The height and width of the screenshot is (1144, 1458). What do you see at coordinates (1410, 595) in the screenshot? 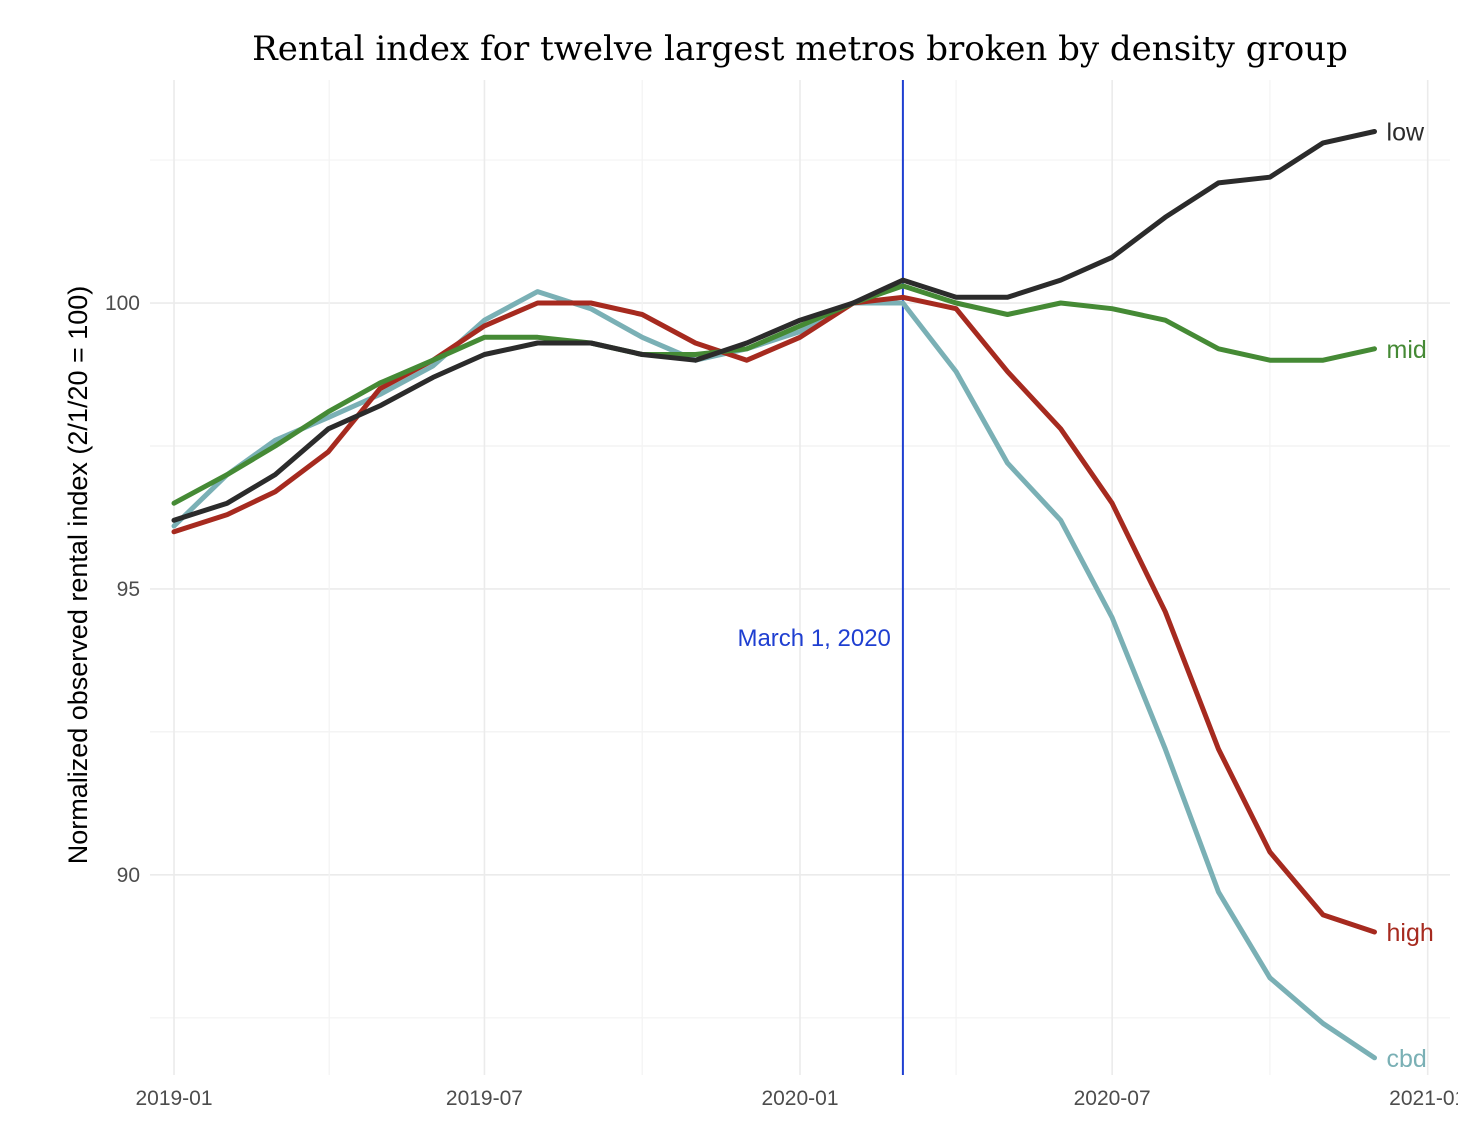
I see `series-labels: low mid high cbd` at bounding box center [1410, 595].